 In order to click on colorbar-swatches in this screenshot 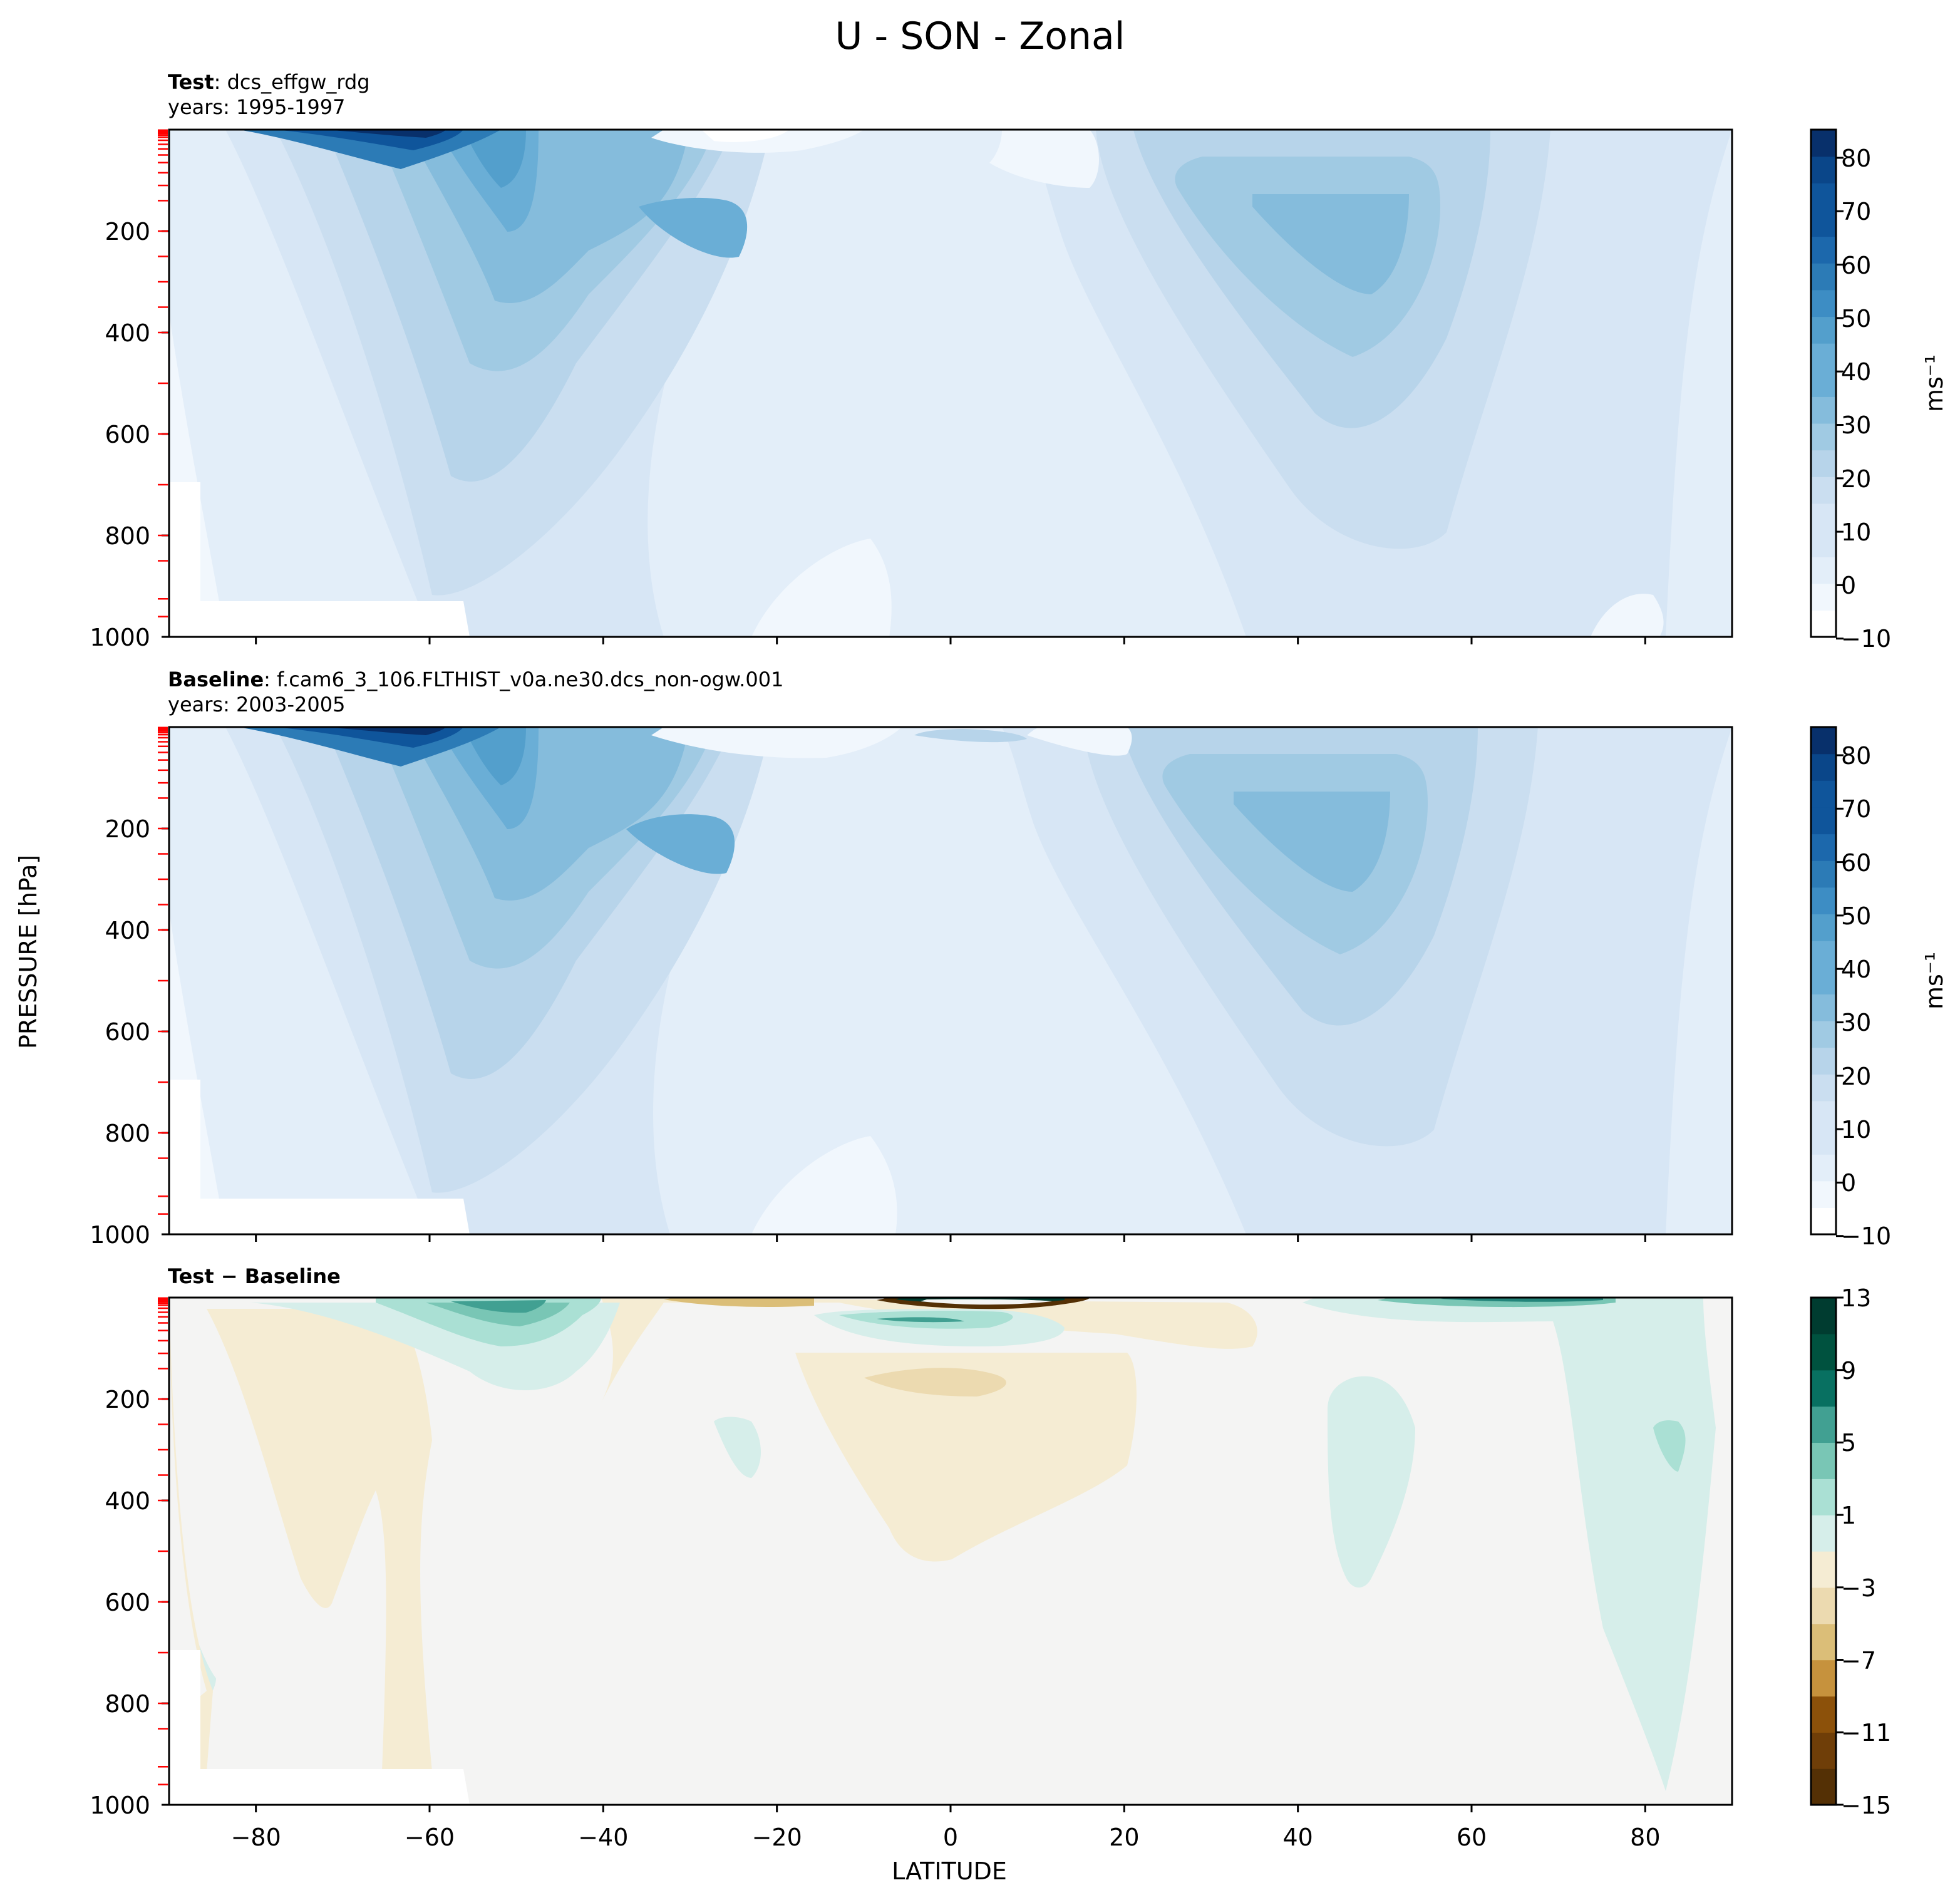, I will do `click(1823, 1551)`.